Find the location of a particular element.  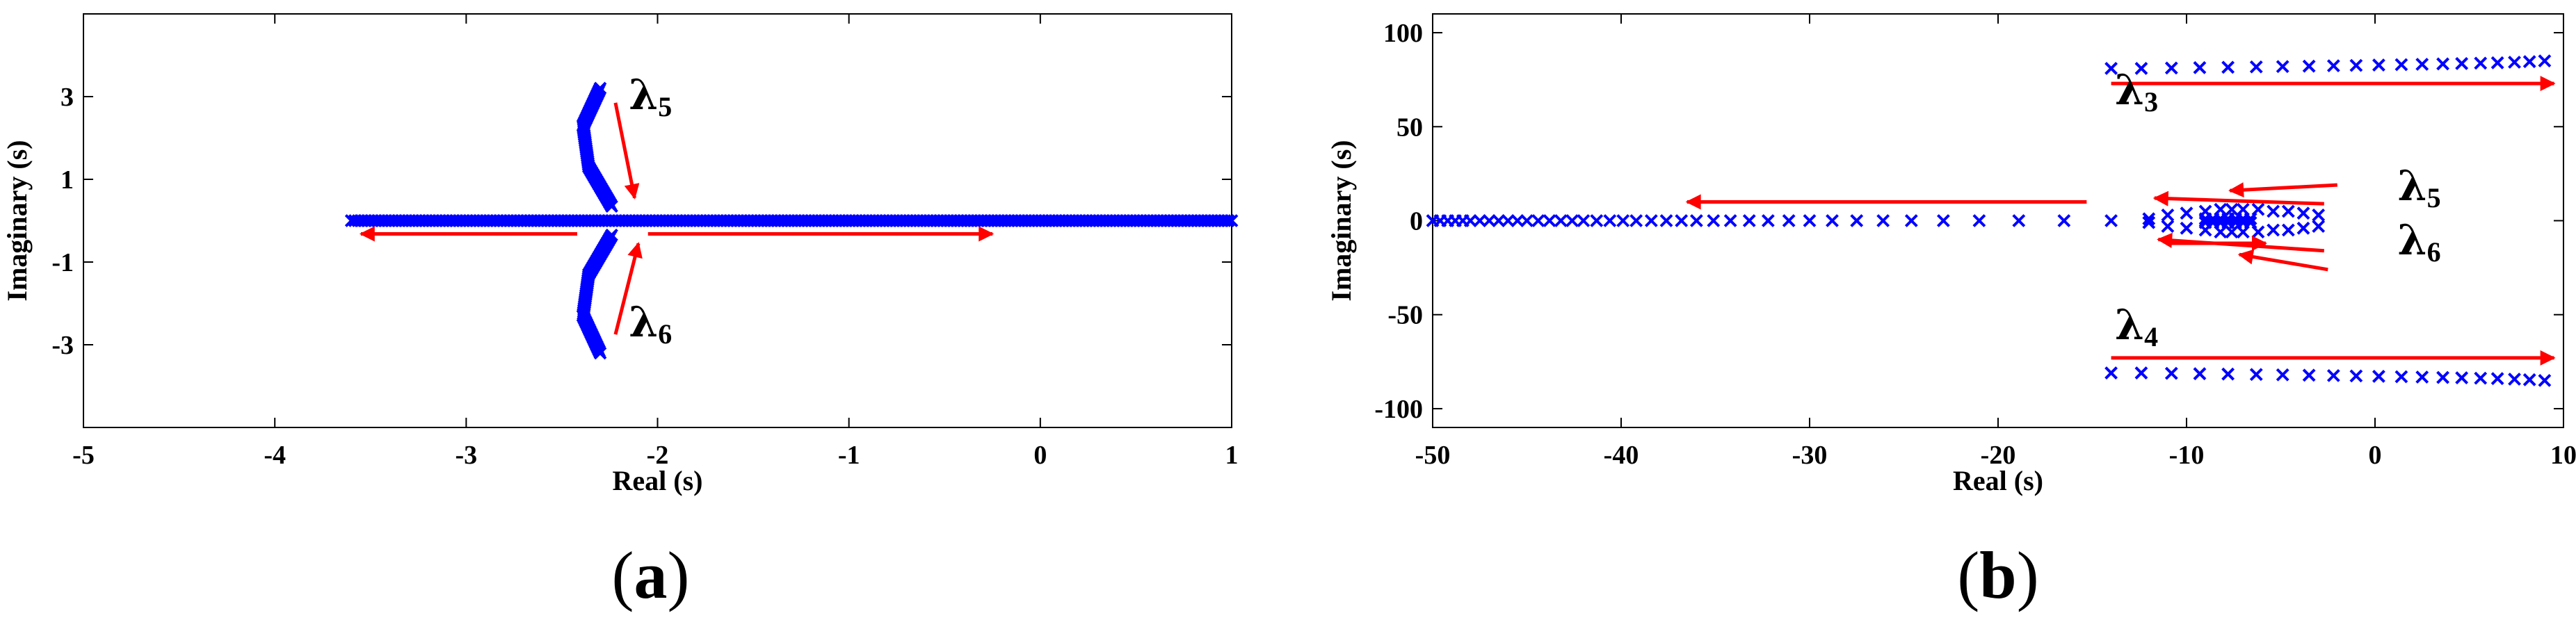

x-tick-label: -5 is located at coordinates (83, 456).